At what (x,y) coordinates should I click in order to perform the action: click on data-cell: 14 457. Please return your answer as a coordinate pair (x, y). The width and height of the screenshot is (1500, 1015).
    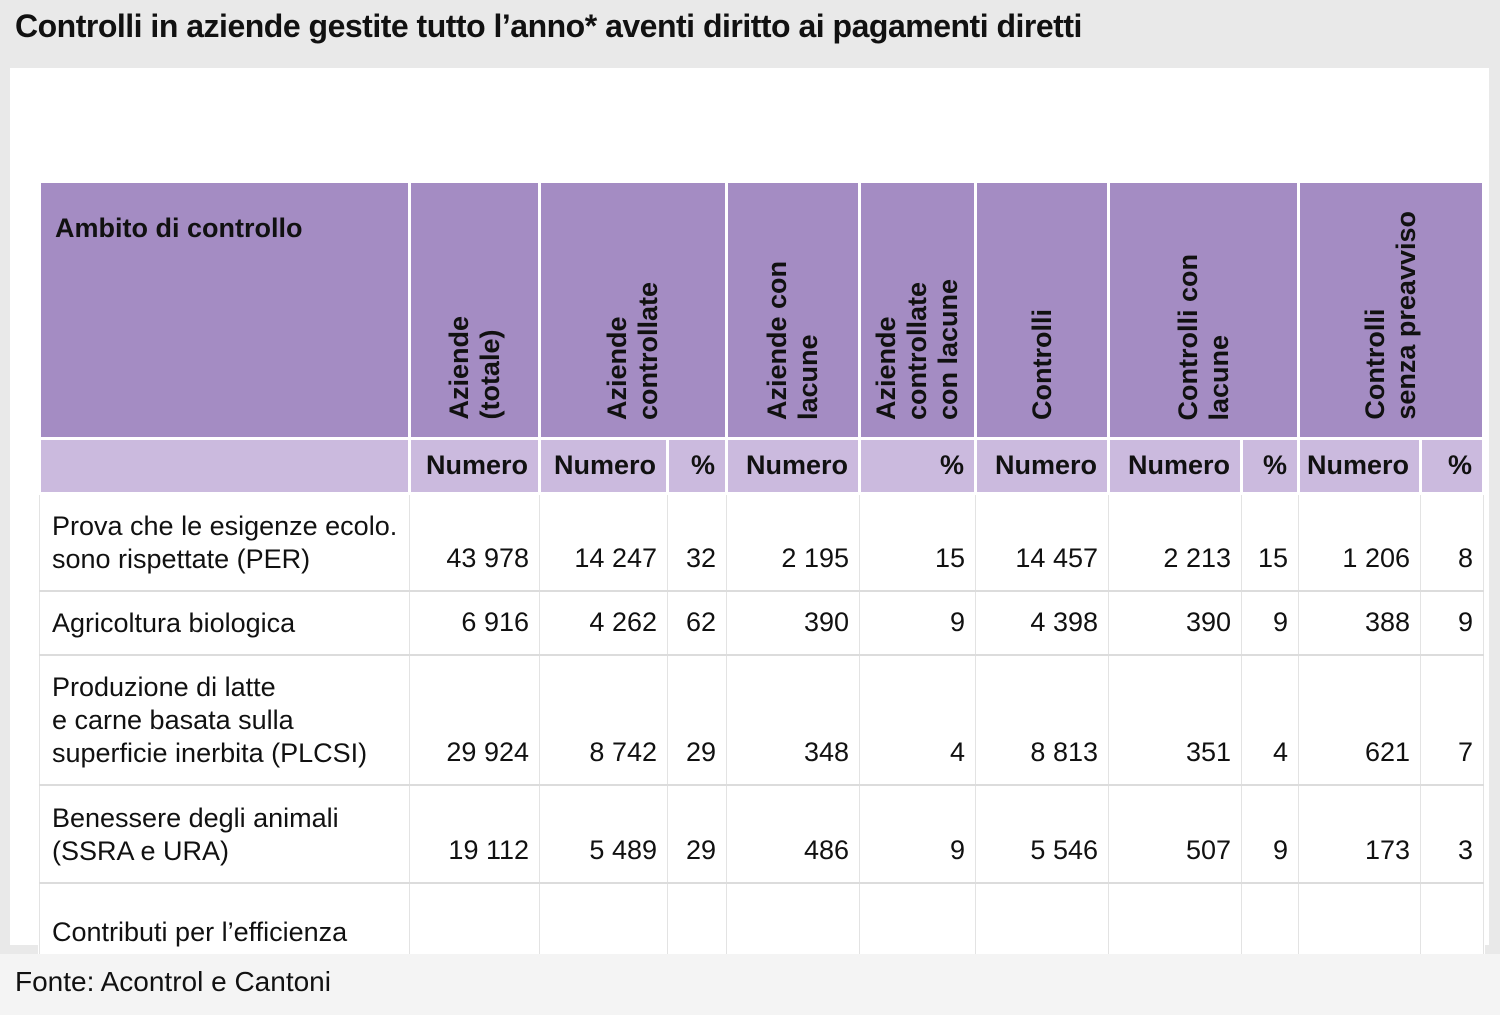
    Looking at the image, I should click on (1042, 541).